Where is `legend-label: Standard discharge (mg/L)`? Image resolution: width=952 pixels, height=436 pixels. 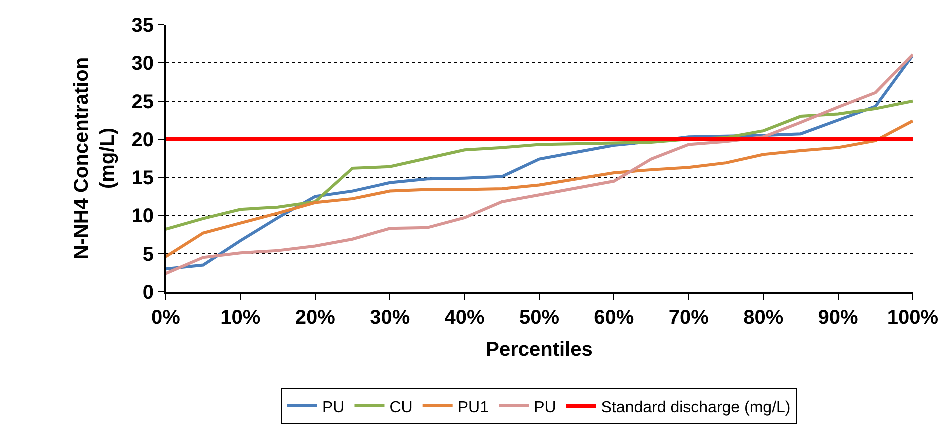 legend-label: Standard discharge (mg/L) is located at coordinates (696, 407).